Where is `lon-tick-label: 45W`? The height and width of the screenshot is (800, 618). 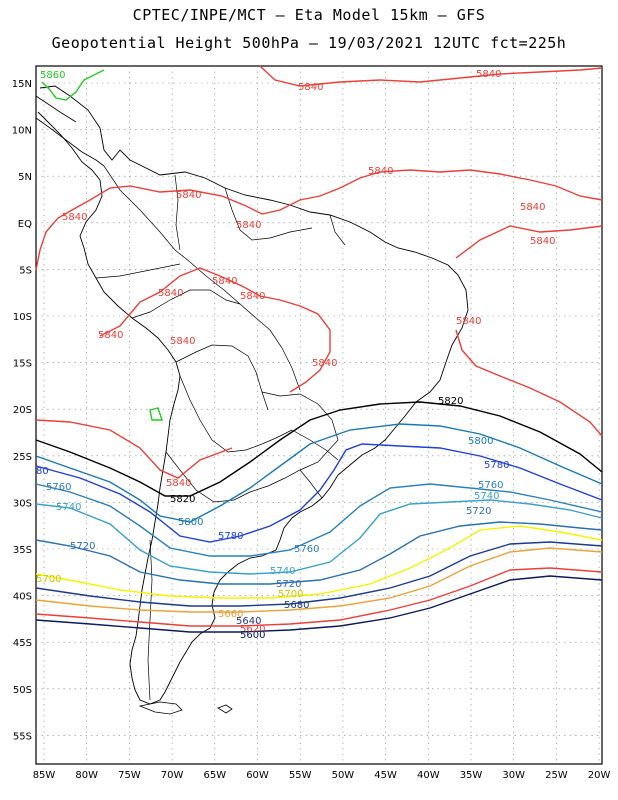
lon-tick-label: 45W is located at coordinates (385, 775).